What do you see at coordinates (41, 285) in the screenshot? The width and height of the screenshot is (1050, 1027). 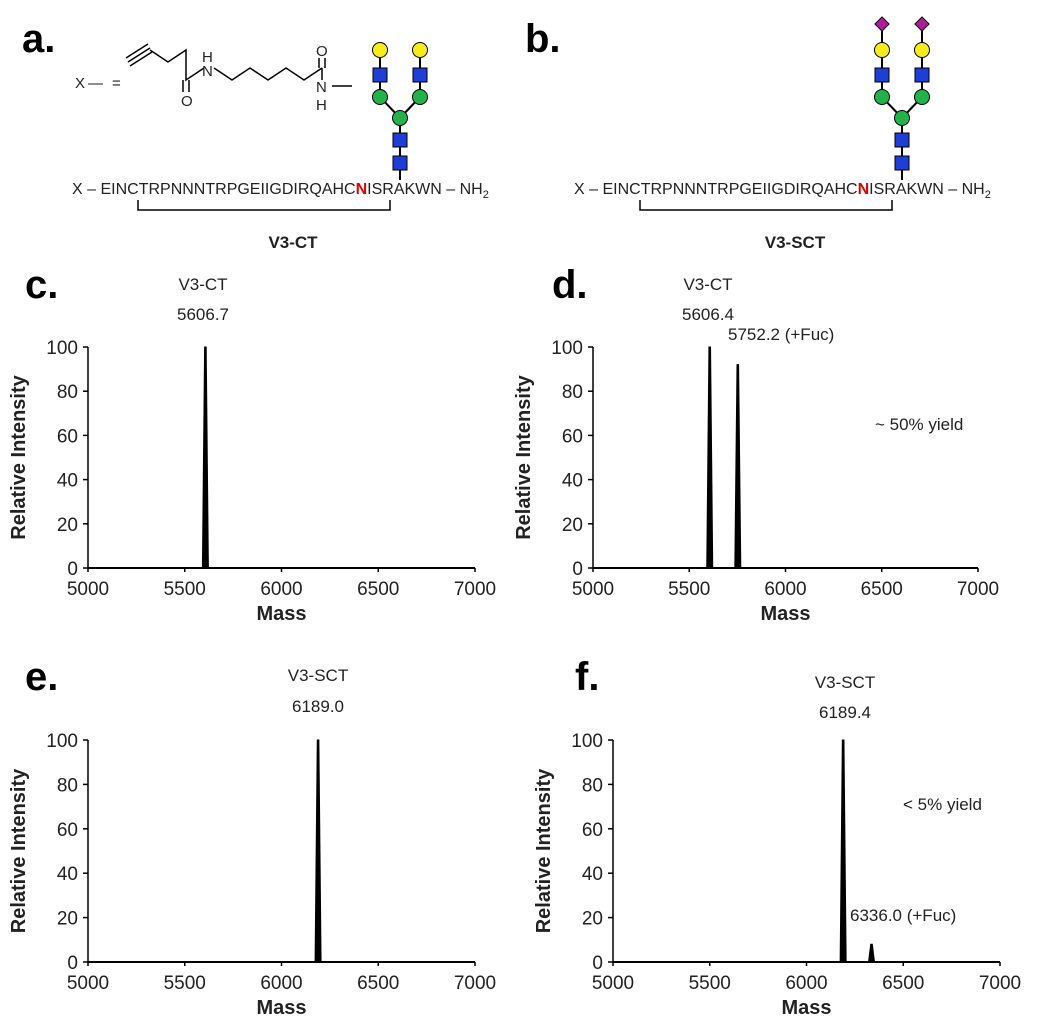 I see `panel-label: c.` at bounding box center [41, 285].